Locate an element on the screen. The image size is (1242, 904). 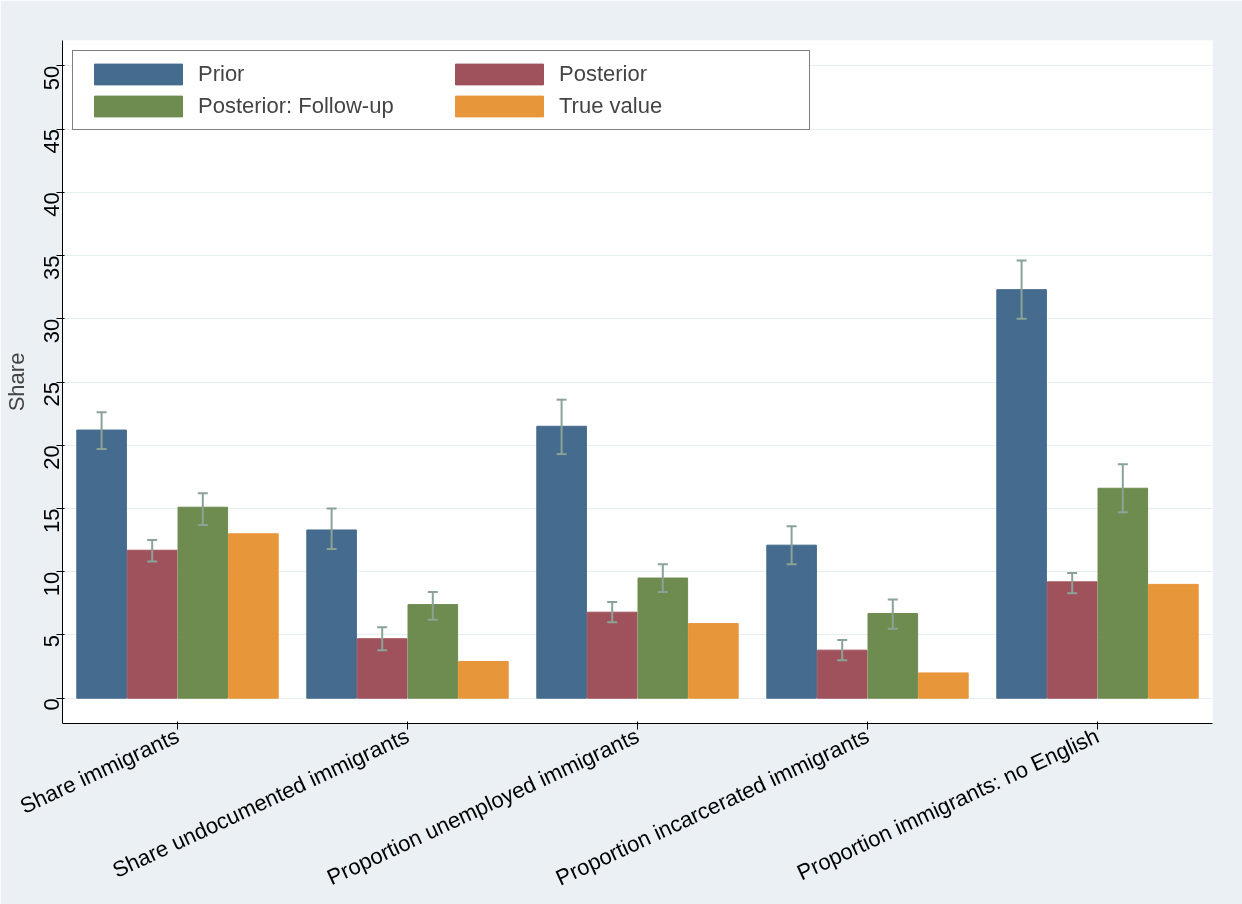
y-tick-label: 0 is located at coordinates (51, 704).